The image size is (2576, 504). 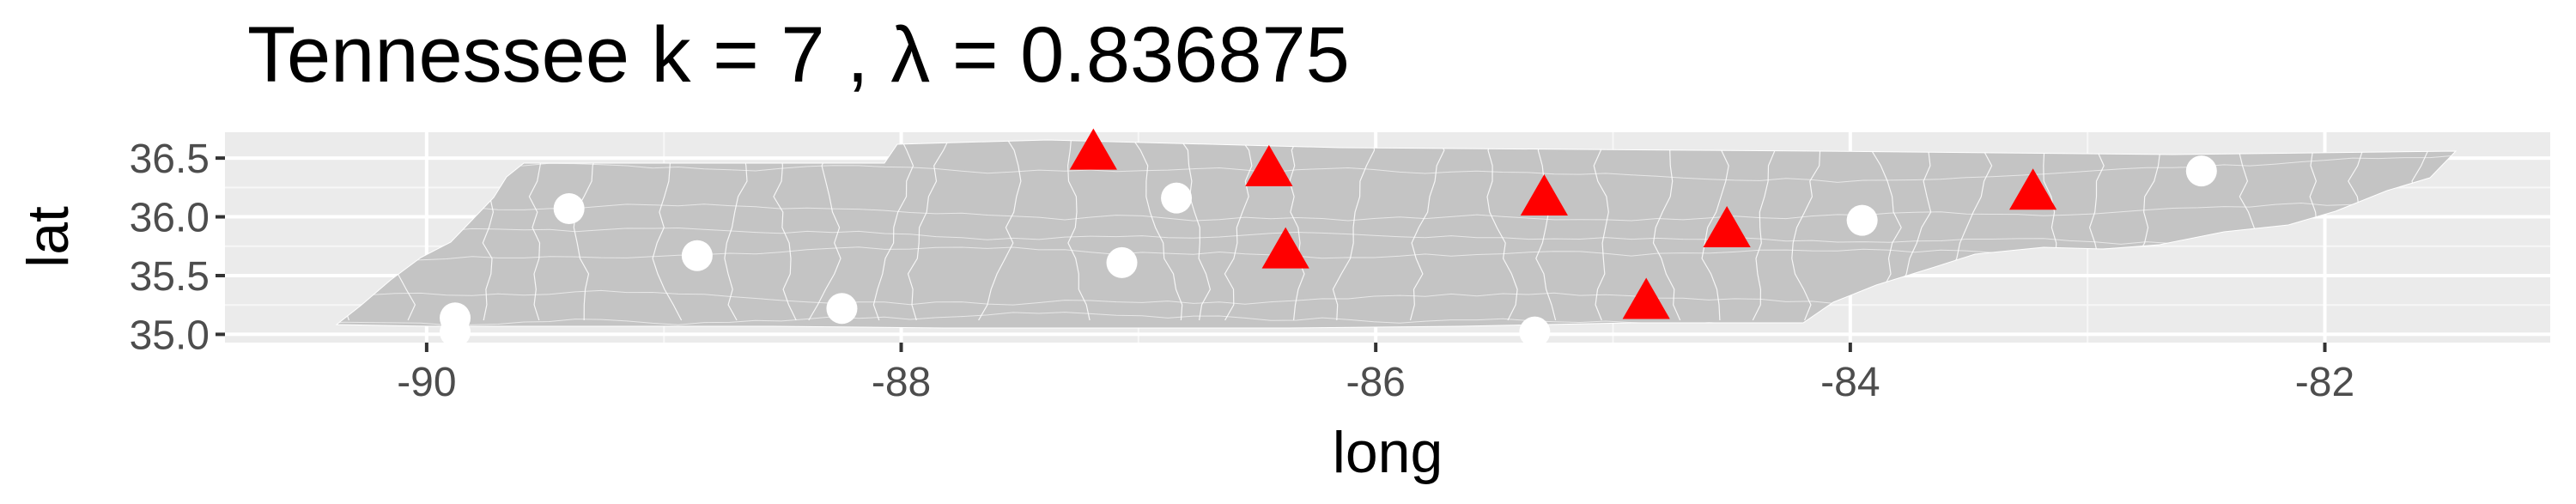 I want to click on y-axis-label: lat, so click(x=48, y=237).